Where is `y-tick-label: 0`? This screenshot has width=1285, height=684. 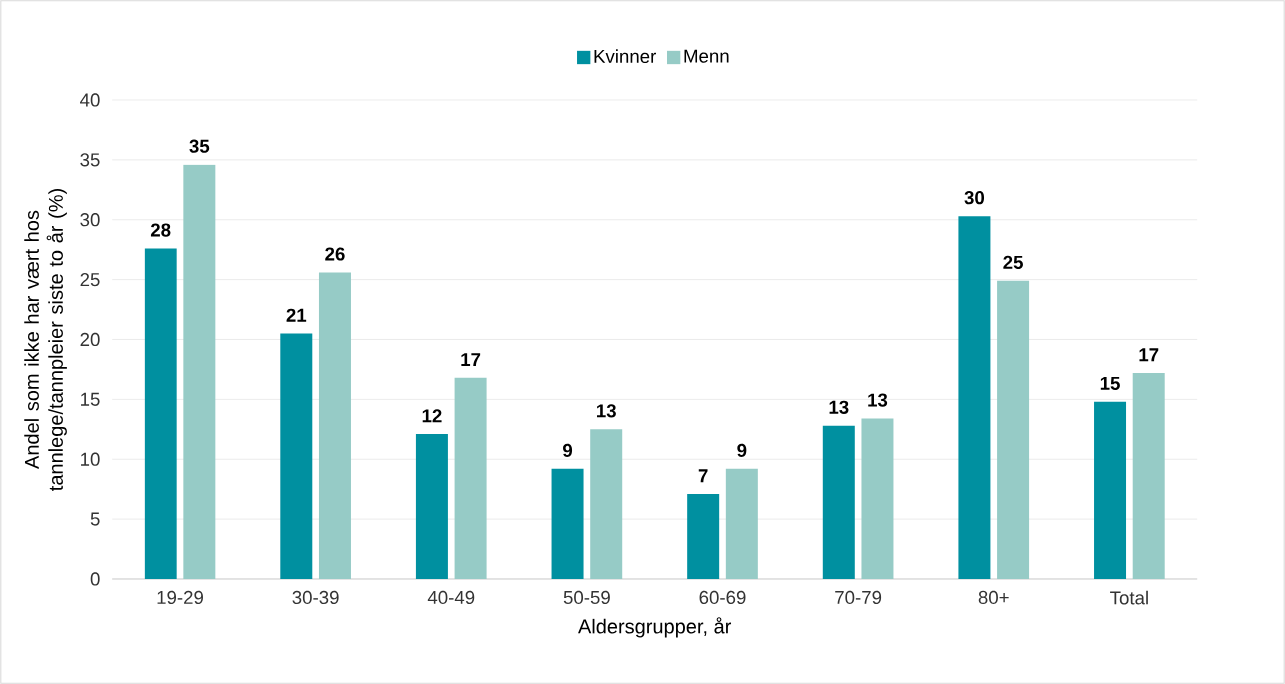 y-tick-label: 0 is located at coordinates (95, 579).